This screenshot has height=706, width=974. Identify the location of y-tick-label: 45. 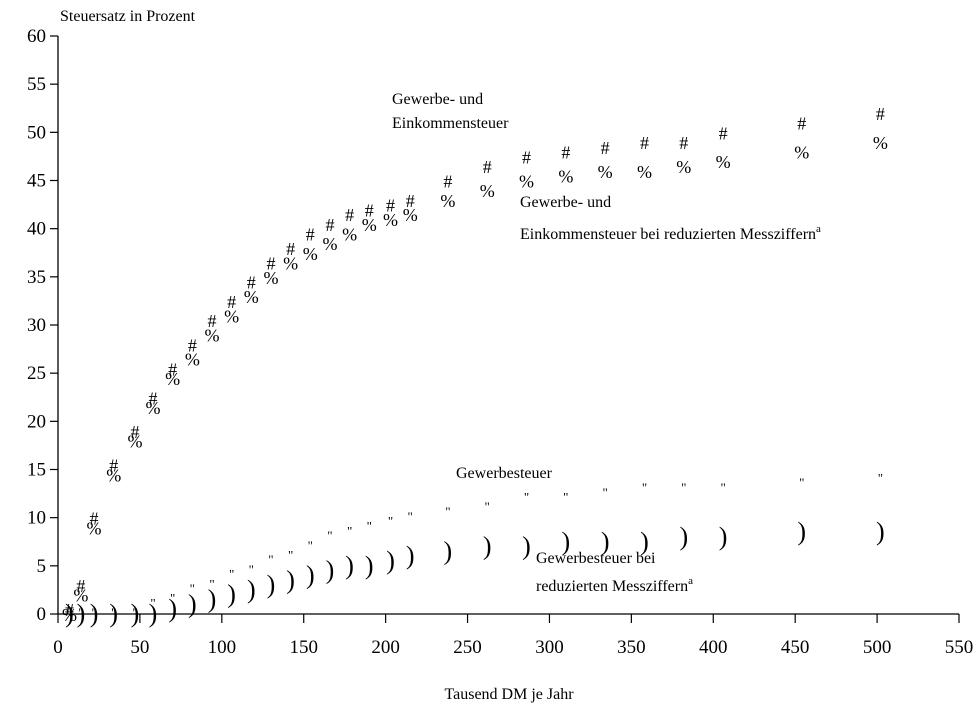
(36, 181).